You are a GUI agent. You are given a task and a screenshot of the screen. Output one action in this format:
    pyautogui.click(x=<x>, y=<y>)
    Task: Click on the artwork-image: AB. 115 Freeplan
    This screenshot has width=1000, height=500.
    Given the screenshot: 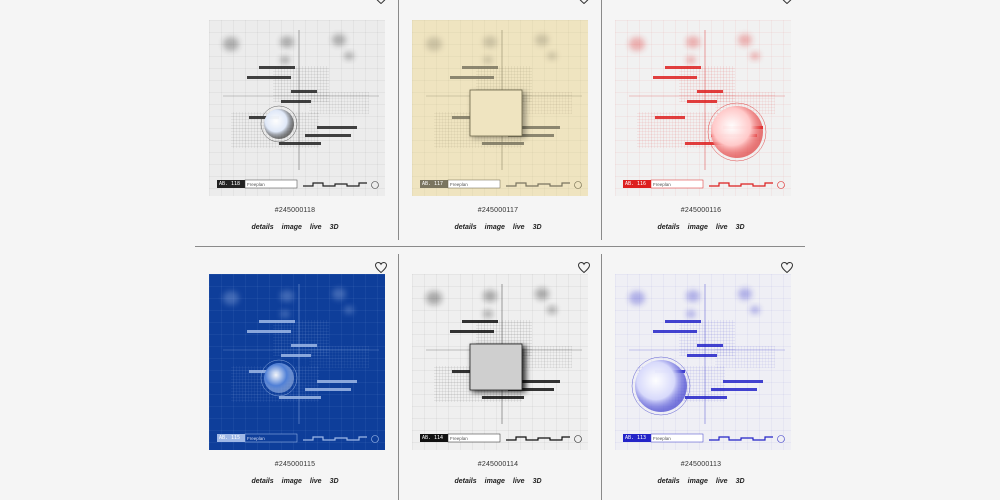 What is the action you would take?
    pyautogui.click(x=297, y=362)
    